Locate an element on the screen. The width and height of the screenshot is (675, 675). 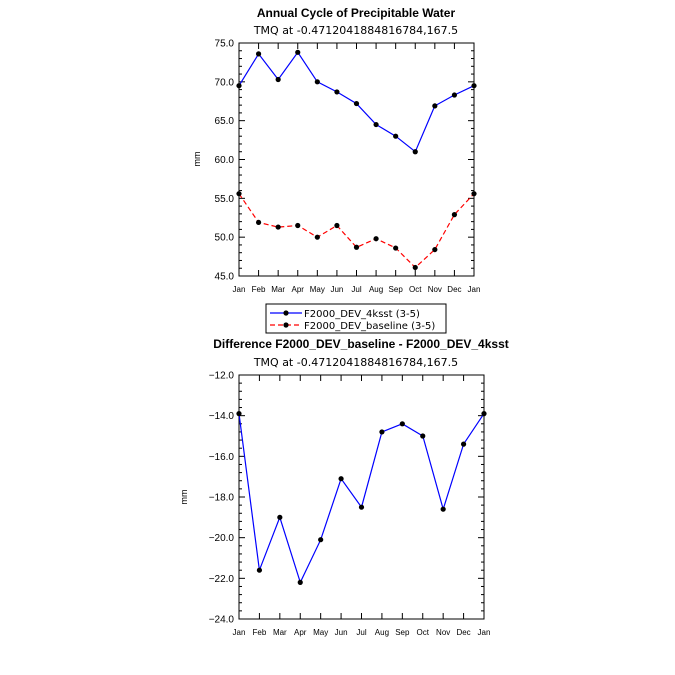
legend-entry: F2000_DEV_4ksst (3-5) is located at coordinates (362, 314).